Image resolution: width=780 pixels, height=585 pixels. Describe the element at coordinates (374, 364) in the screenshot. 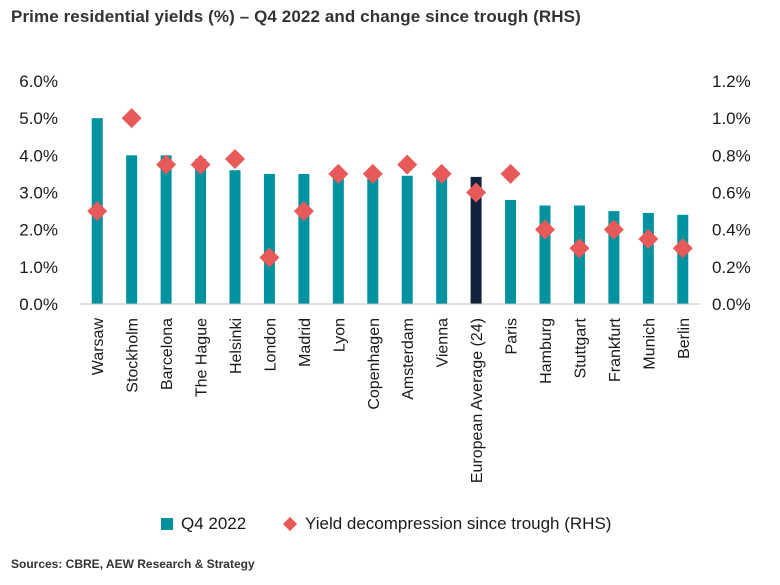

I see `category-label: Copenhagen` at that location.